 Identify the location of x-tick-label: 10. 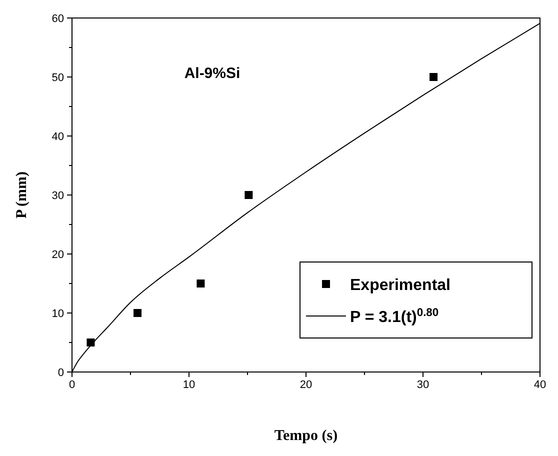
(189, 385).